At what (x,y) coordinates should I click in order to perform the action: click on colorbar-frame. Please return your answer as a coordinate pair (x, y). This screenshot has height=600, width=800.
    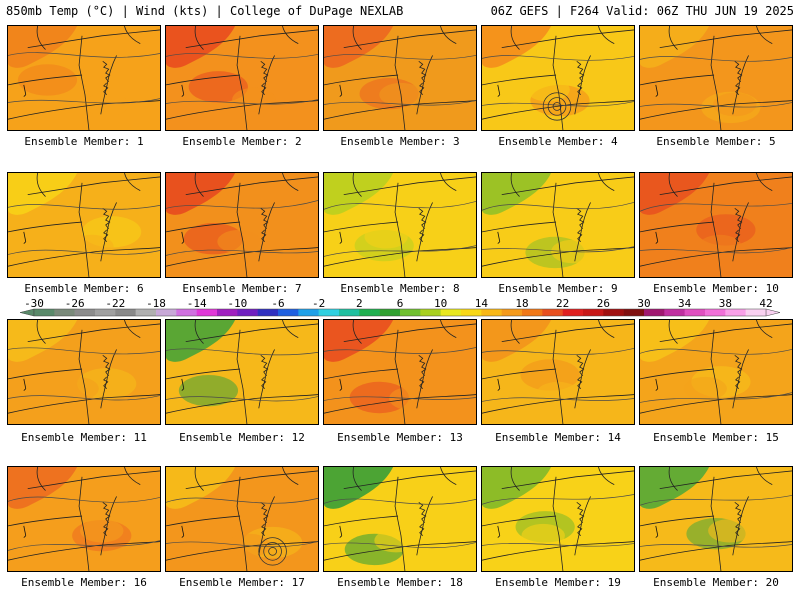
    Looking at the image, I should click on (400, 312).